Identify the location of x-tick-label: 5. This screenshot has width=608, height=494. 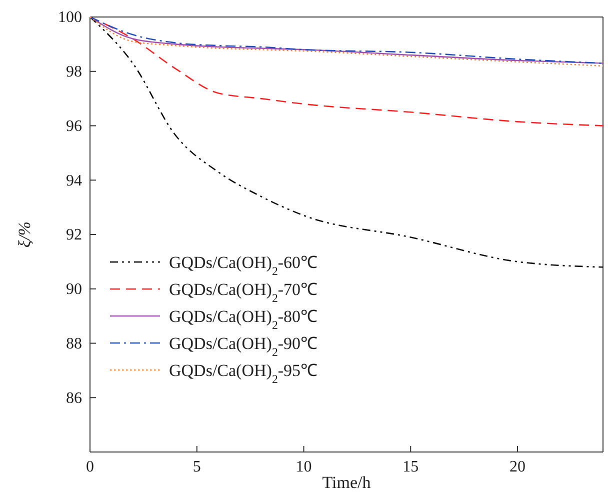
(196, 467).